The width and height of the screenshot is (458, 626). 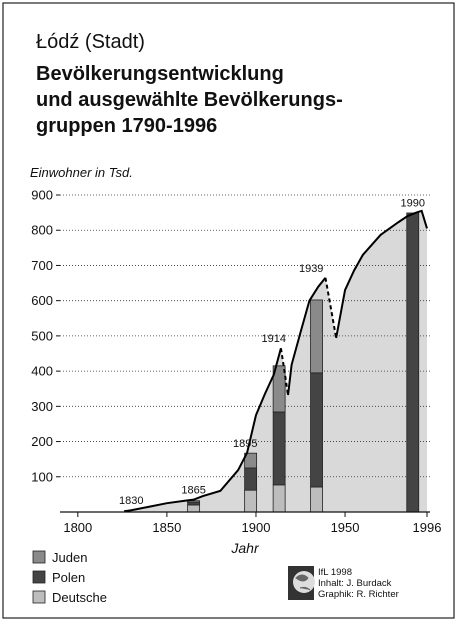 I want to click on y-tick-label: 300, so click(x=42, y=406).